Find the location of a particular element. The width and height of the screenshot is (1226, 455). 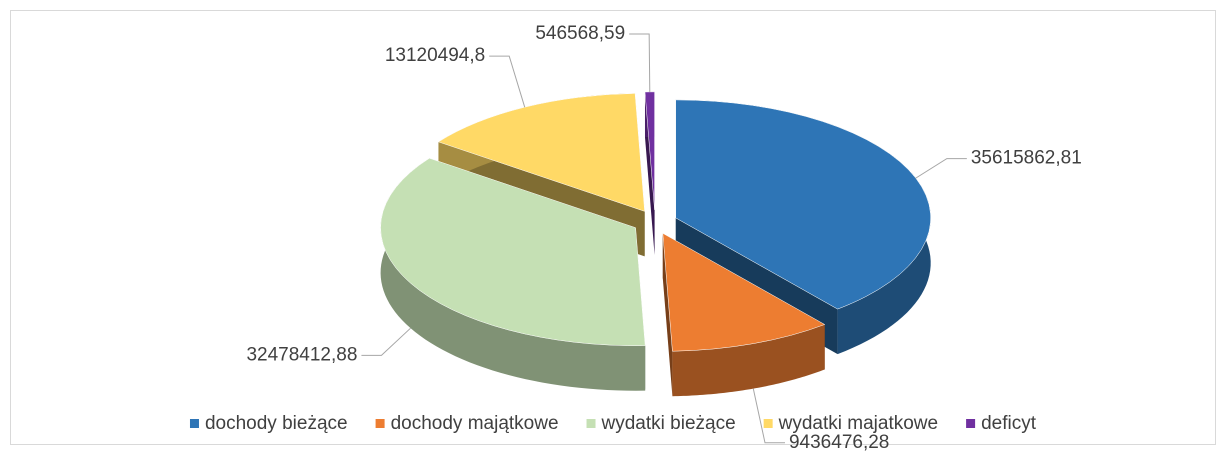

legend-item: deficyt is located at coordinates (1001, 423).